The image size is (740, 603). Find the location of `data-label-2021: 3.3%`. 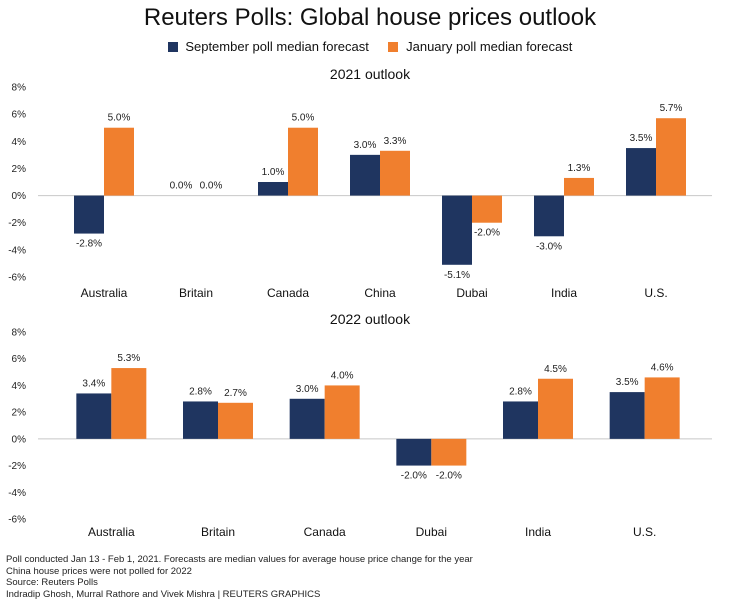

data-label-2021: 3.3% is located at coordinates (395, 141).